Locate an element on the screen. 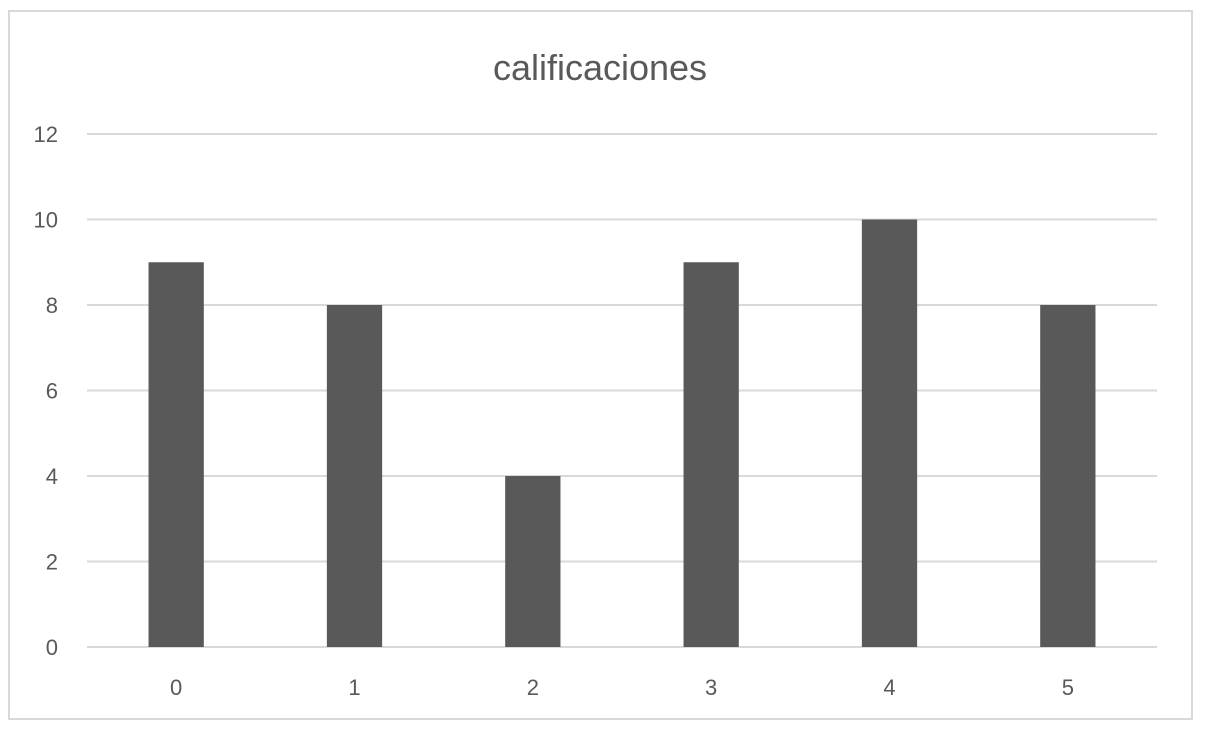 The image size is (1207, 731). y-tick-label: 0 is located at coordinates (52, 647).